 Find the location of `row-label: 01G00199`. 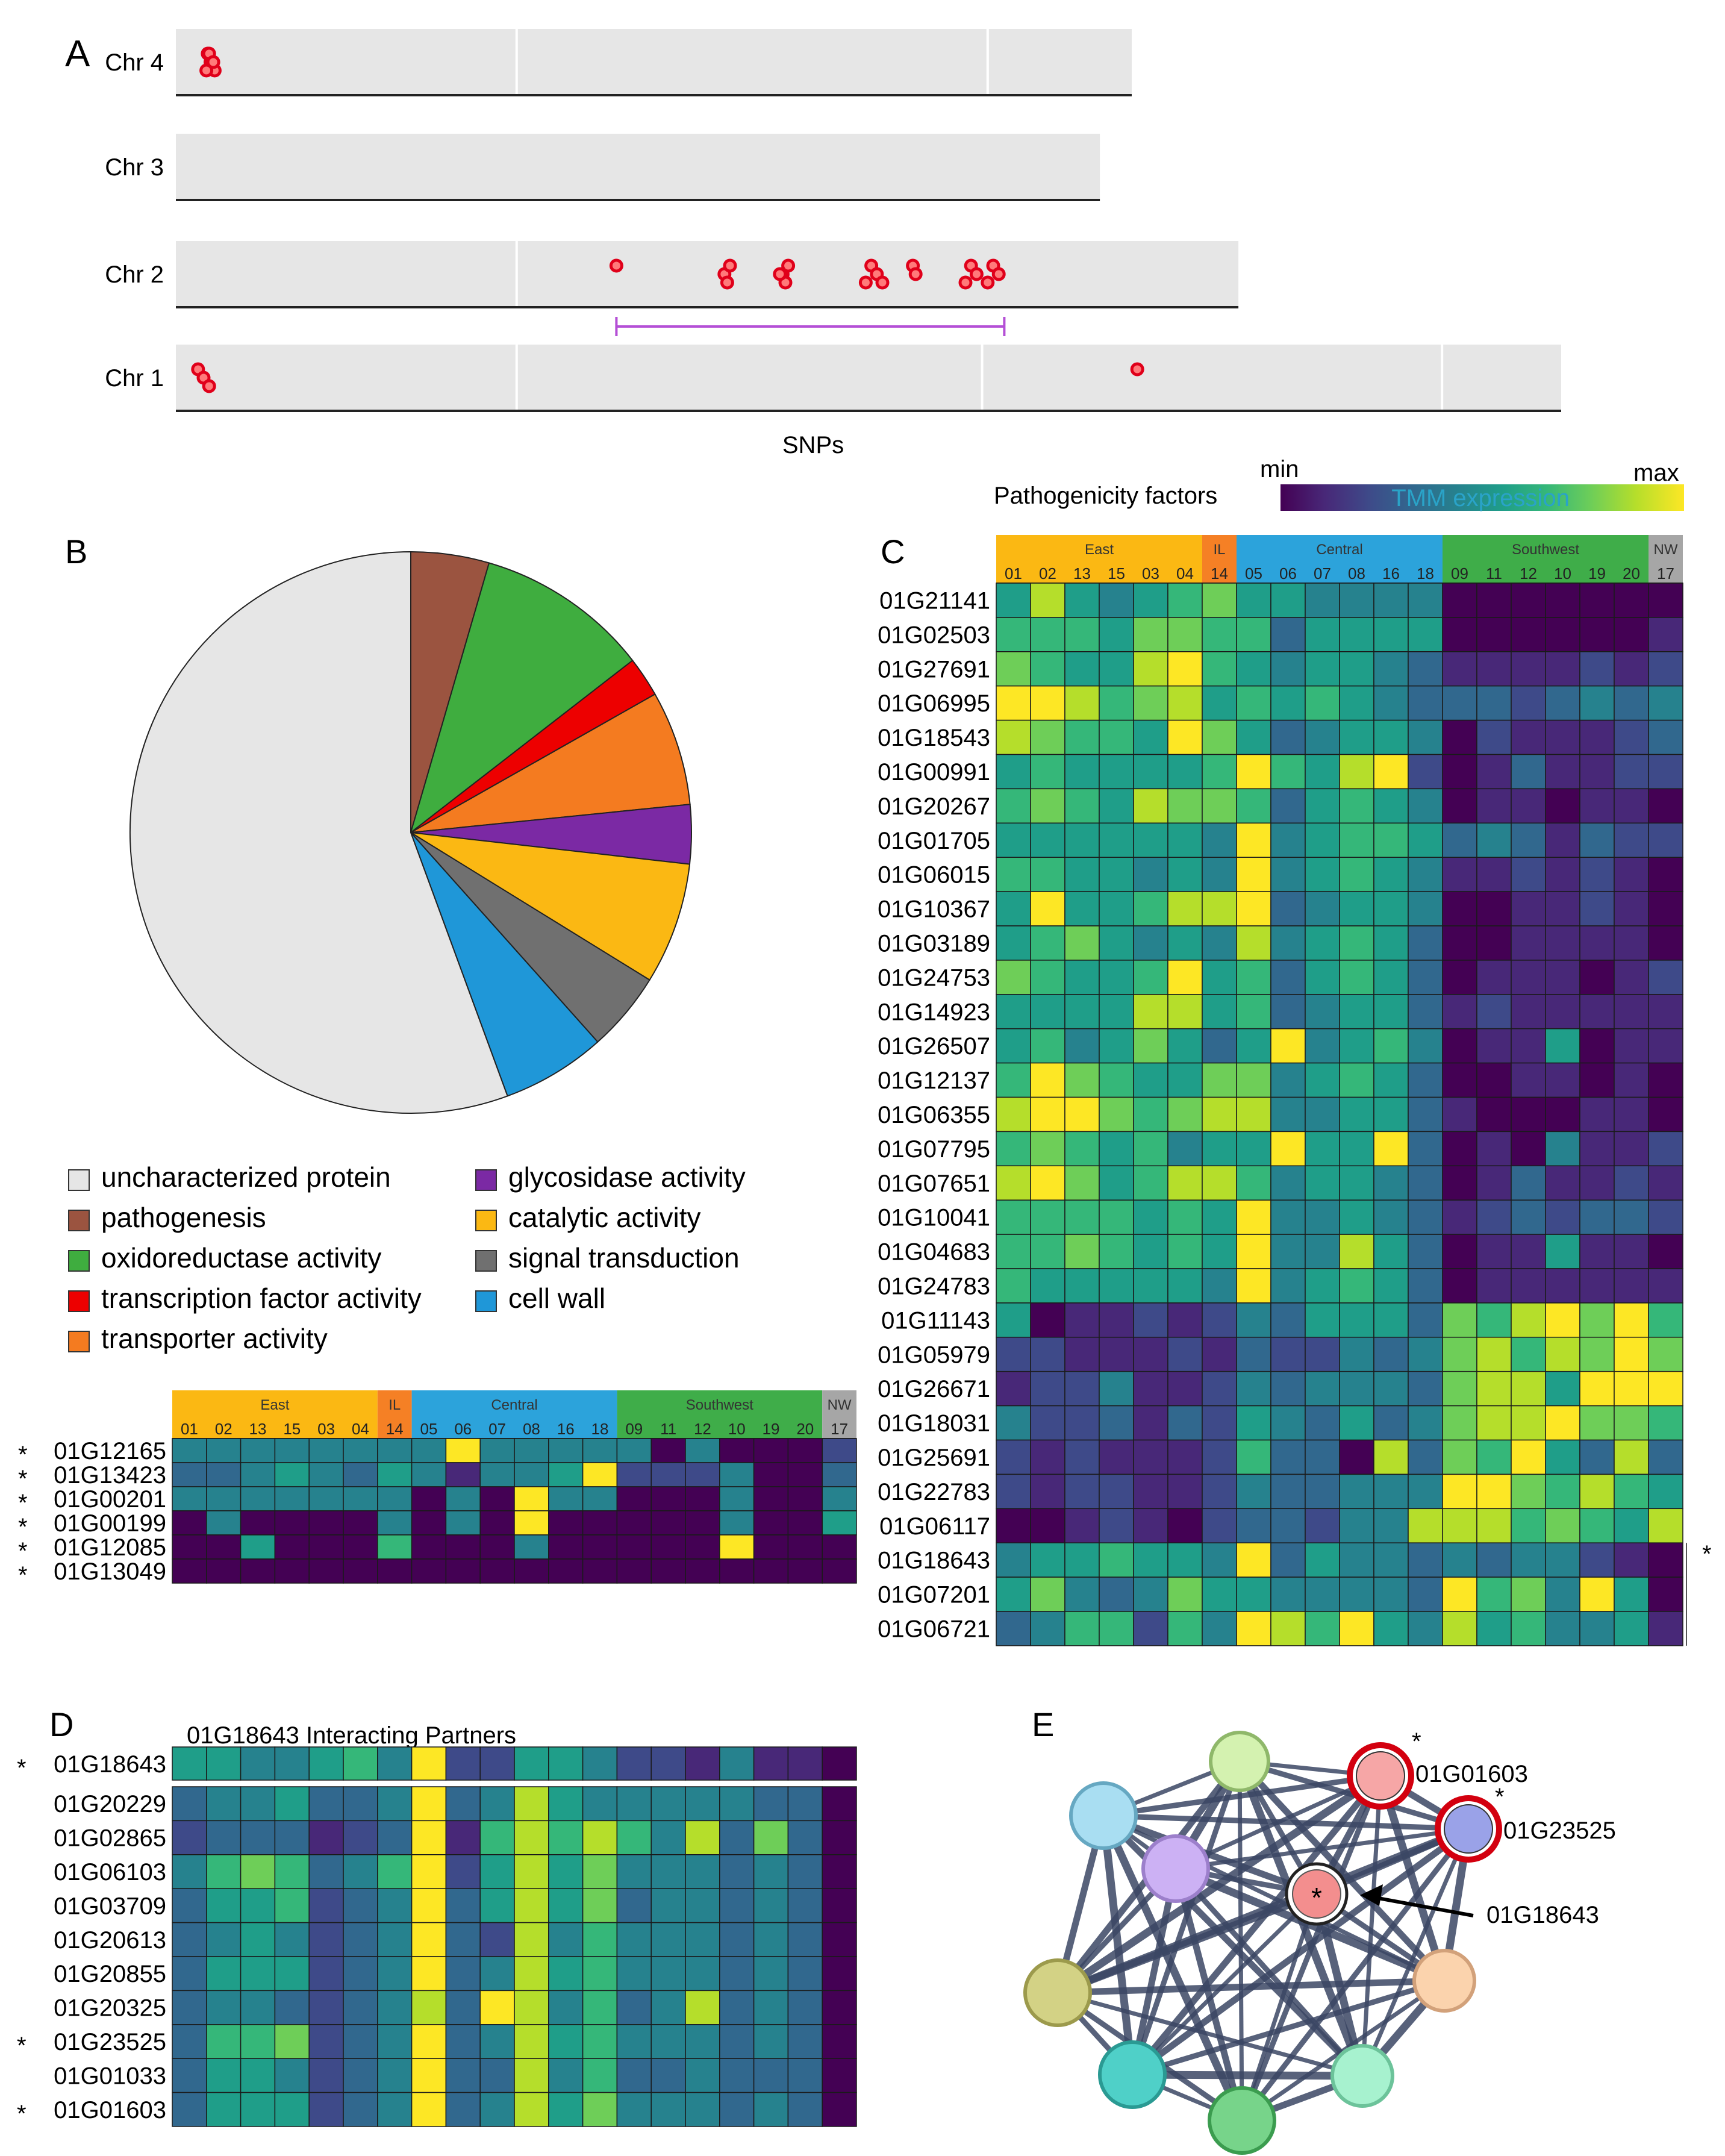

row-label: 01G00199 is located at coordinates (110, 1523).